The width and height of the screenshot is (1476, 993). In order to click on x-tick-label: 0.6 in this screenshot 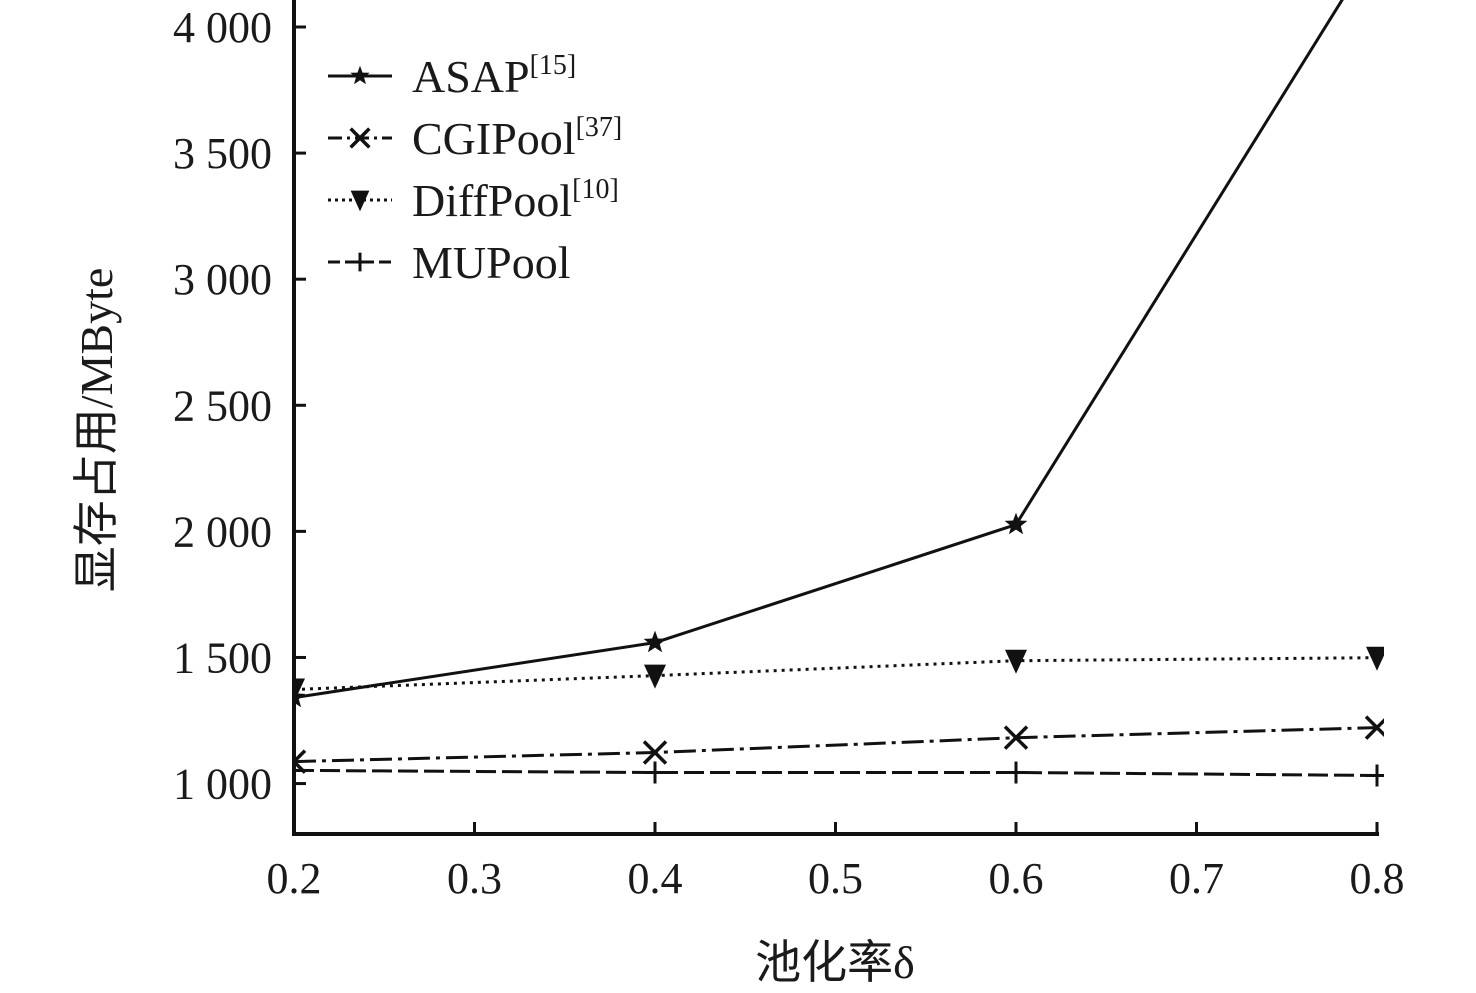, I will do `click(1016, 878)`.